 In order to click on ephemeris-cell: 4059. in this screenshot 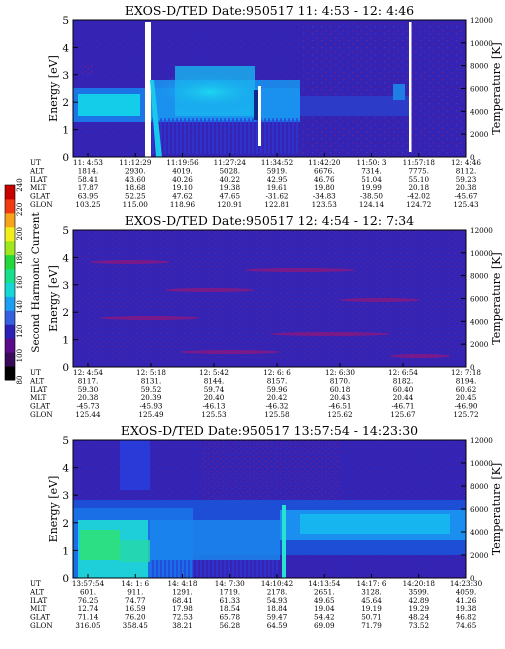, I will do `click(466, 591)`.